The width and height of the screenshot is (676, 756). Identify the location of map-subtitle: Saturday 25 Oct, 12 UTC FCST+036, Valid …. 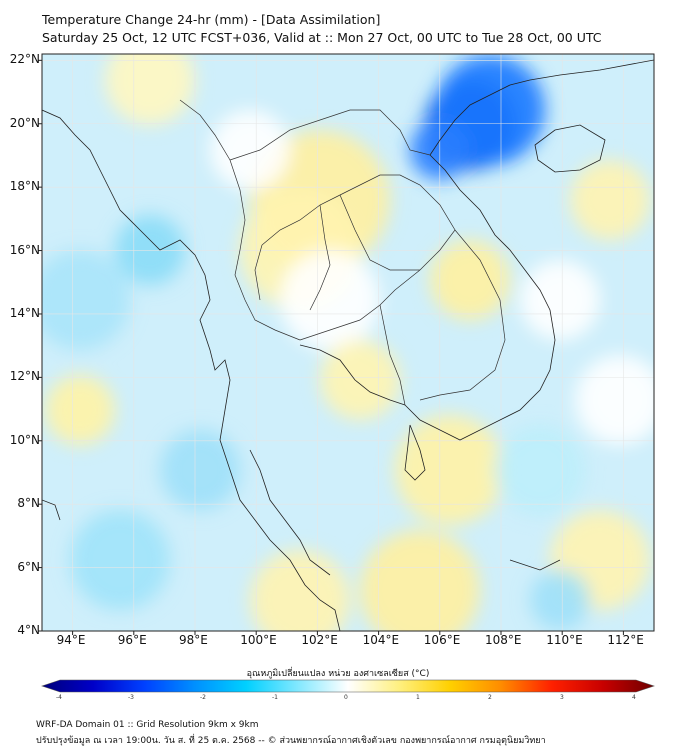
(322, 37).